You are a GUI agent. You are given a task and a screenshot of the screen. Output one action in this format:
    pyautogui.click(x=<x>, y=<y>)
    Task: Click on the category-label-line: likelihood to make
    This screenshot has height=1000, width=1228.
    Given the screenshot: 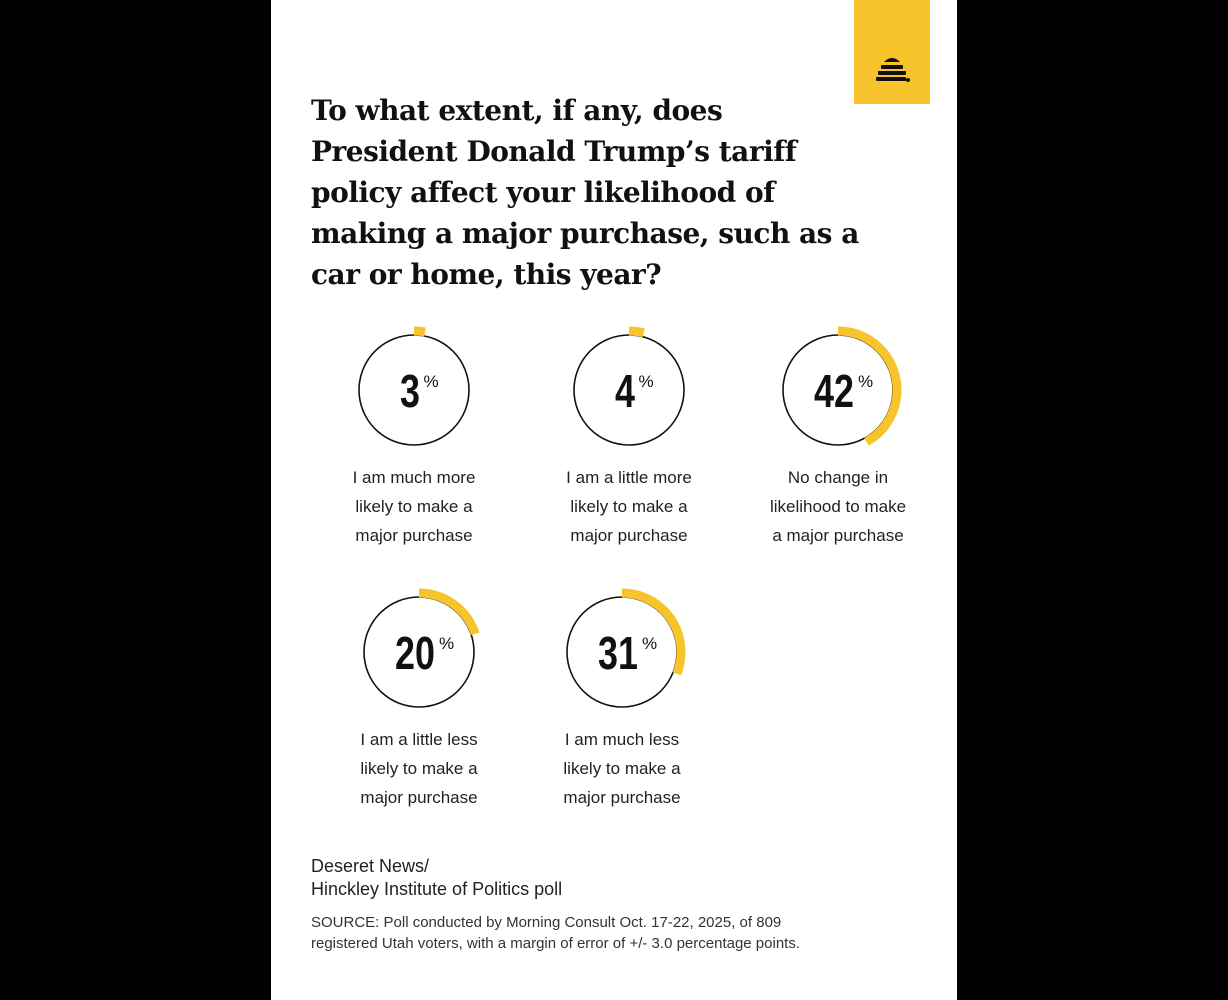 What is the action you would take?
    pyautogui.click(x=838, y=506)
    